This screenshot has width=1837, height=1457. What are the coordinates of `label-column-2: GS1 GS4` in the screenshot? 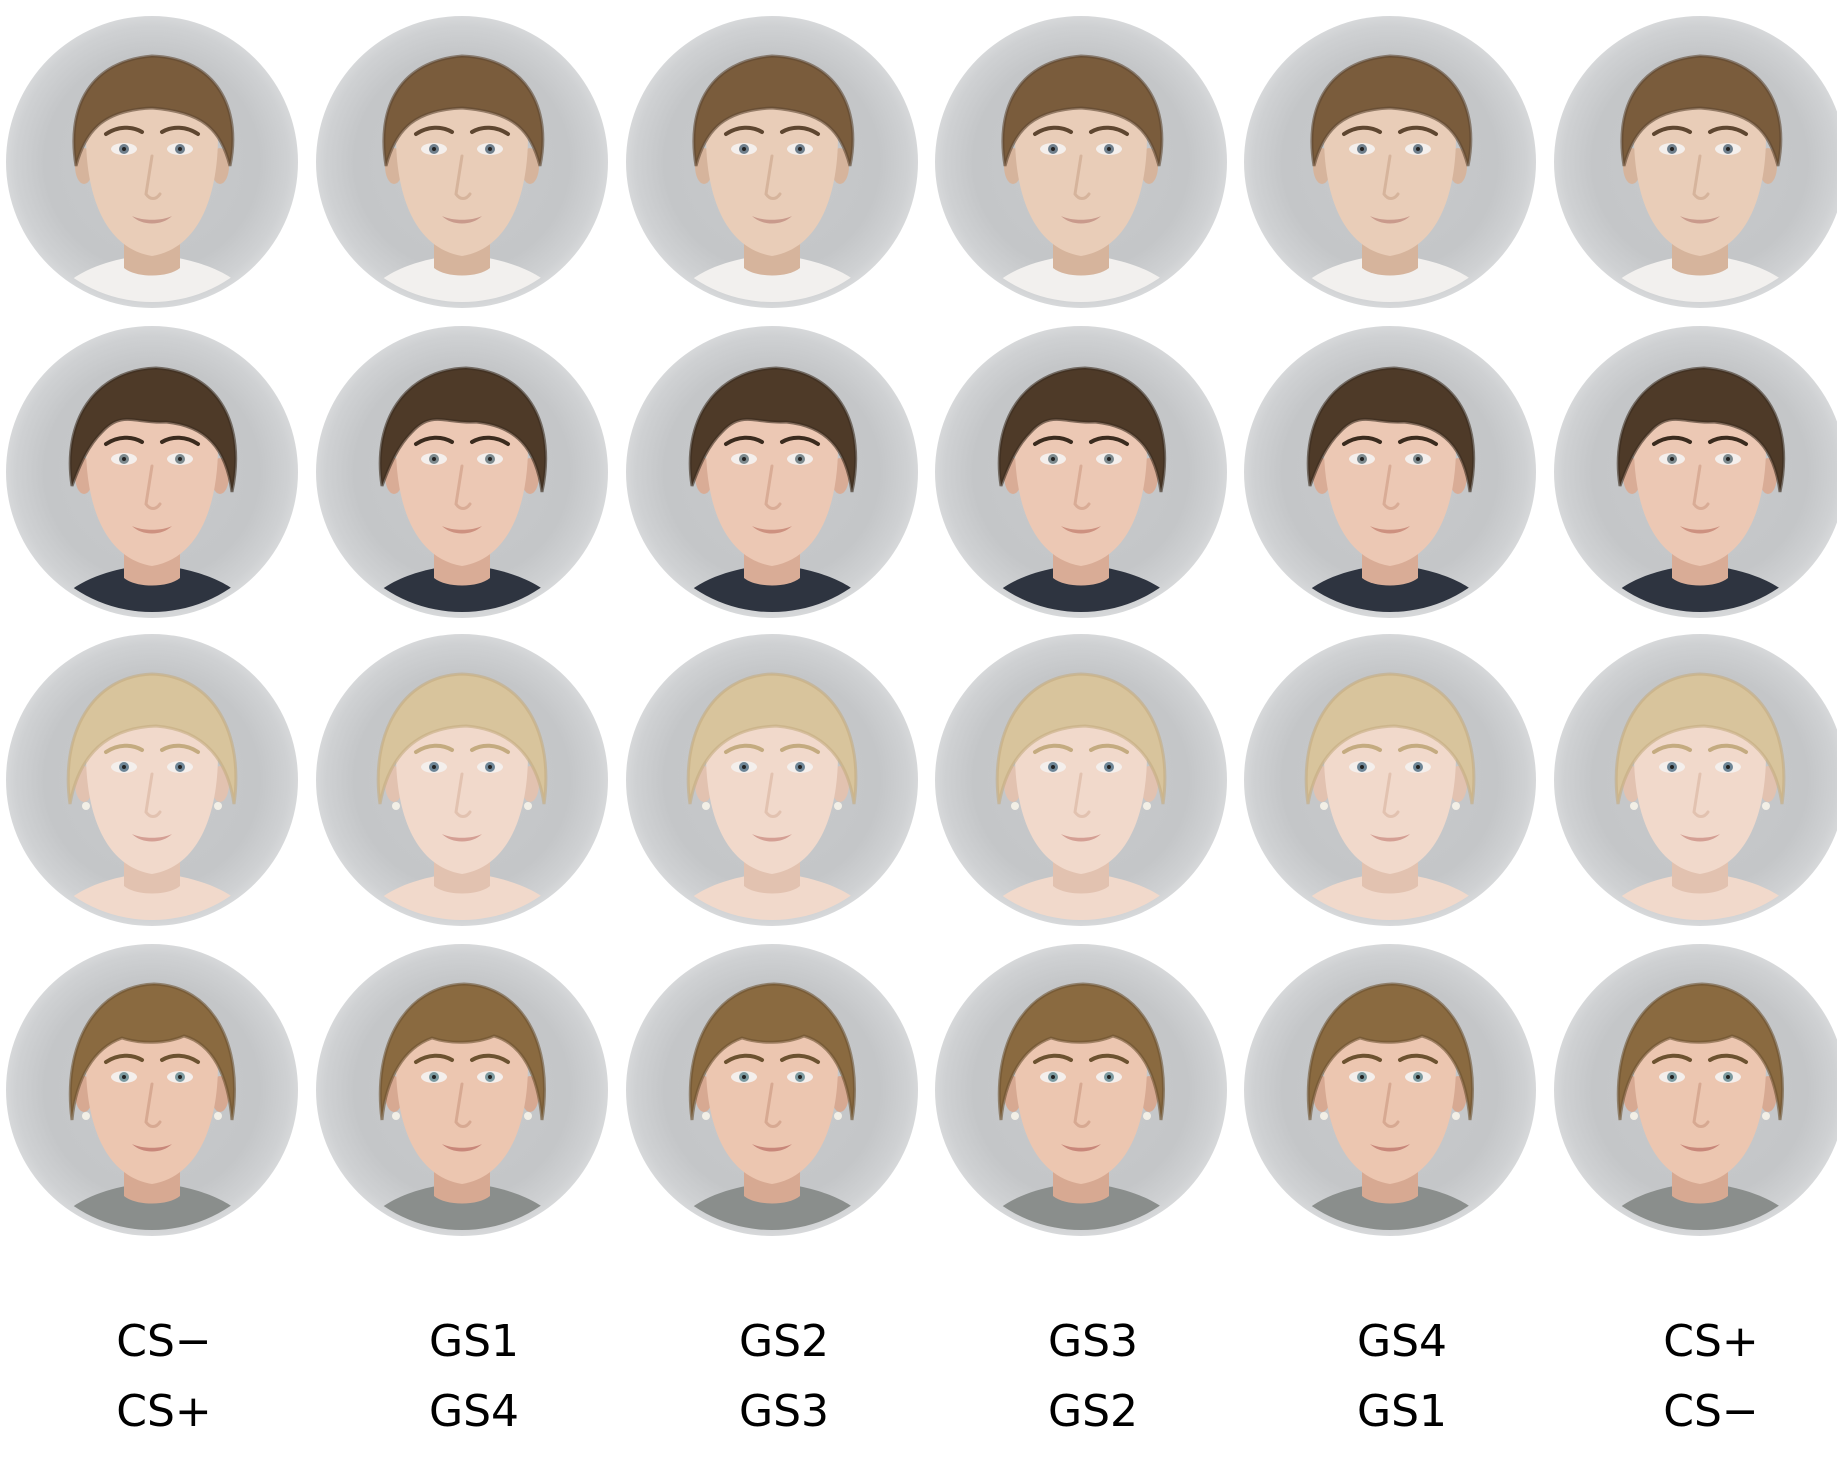 It's located at (474, 1377).